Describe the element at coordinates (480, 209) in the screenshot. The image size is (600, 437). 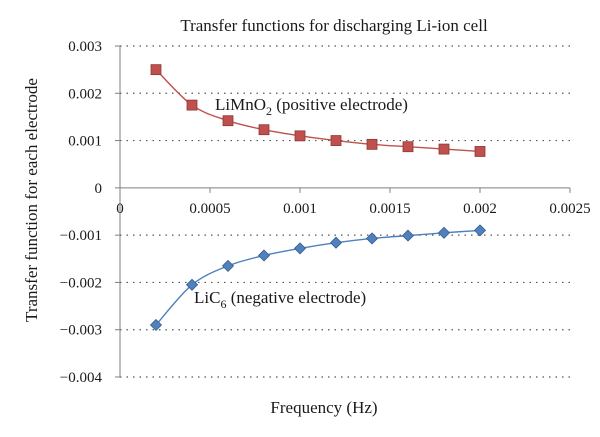
I see `x-tick-label: 0.002` at that location.